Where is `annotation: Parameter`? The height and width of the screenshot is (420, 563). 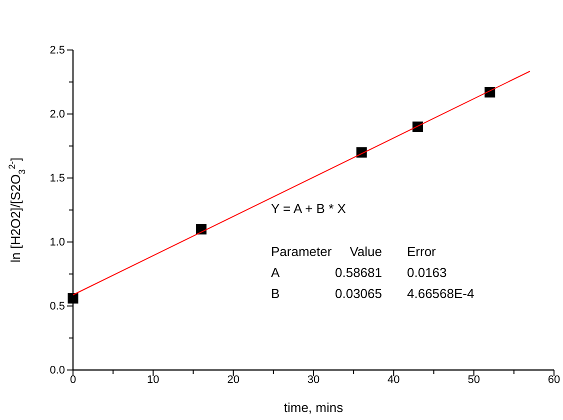
annotation: Parameter is located at coordinates (301, 251).